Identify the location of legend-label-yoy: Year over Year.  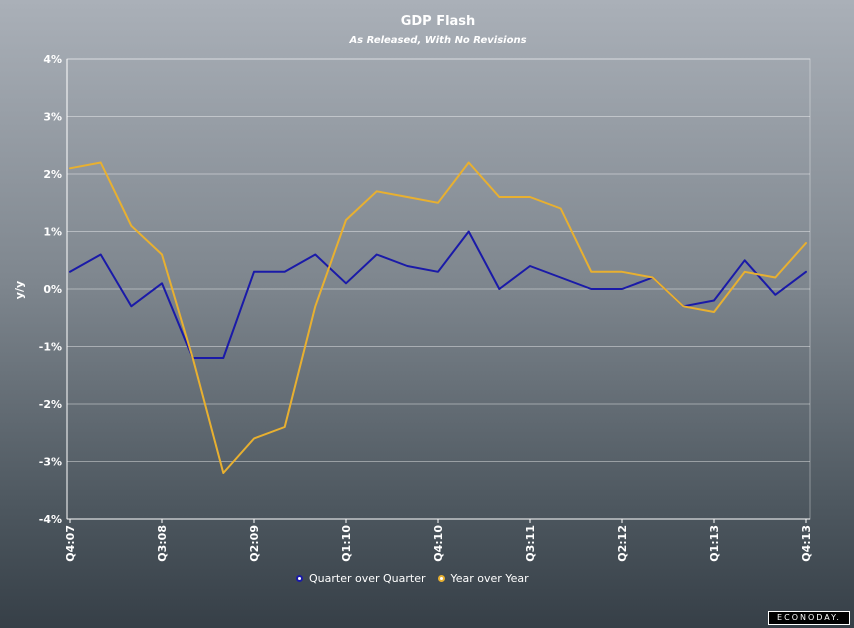
(489, 578).